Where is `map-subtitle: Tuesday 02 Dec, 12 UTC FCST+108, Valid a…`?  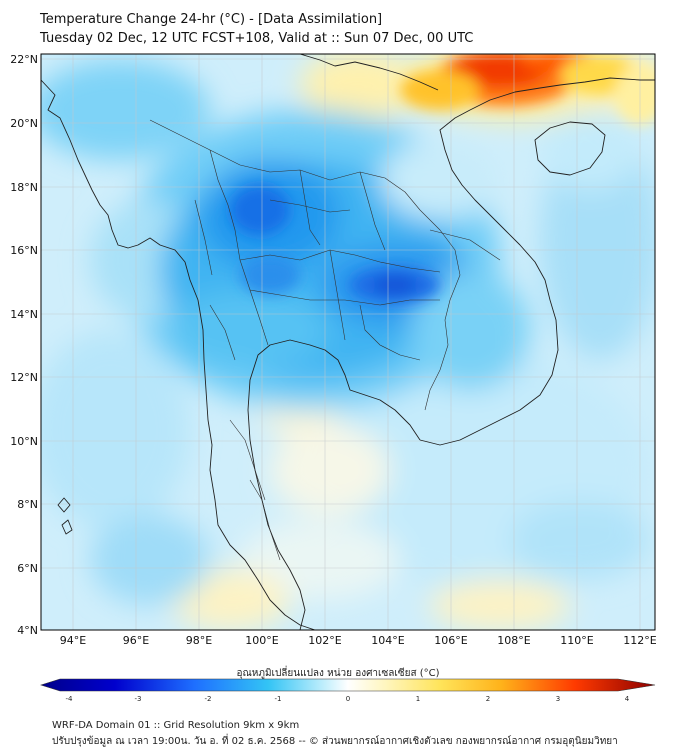 map-subtitle: Tuesday 02 Dec, 12 UTC FCST+108, Valid a… is located at coordinates (257, 38).